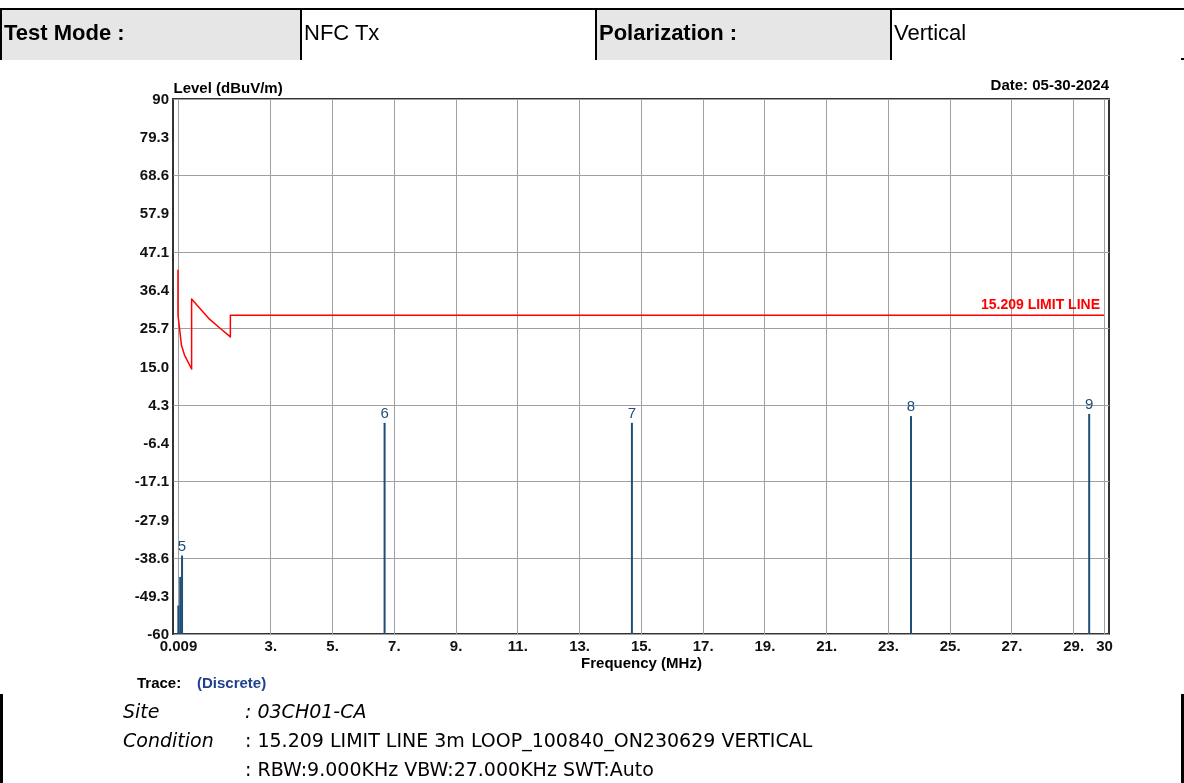 Image resolution: width=1184 pixels, height=783 pixels. Describe the element at coordinates (156, 442) in the screenshot. I see `y-tick-label: -6.4` at that location.